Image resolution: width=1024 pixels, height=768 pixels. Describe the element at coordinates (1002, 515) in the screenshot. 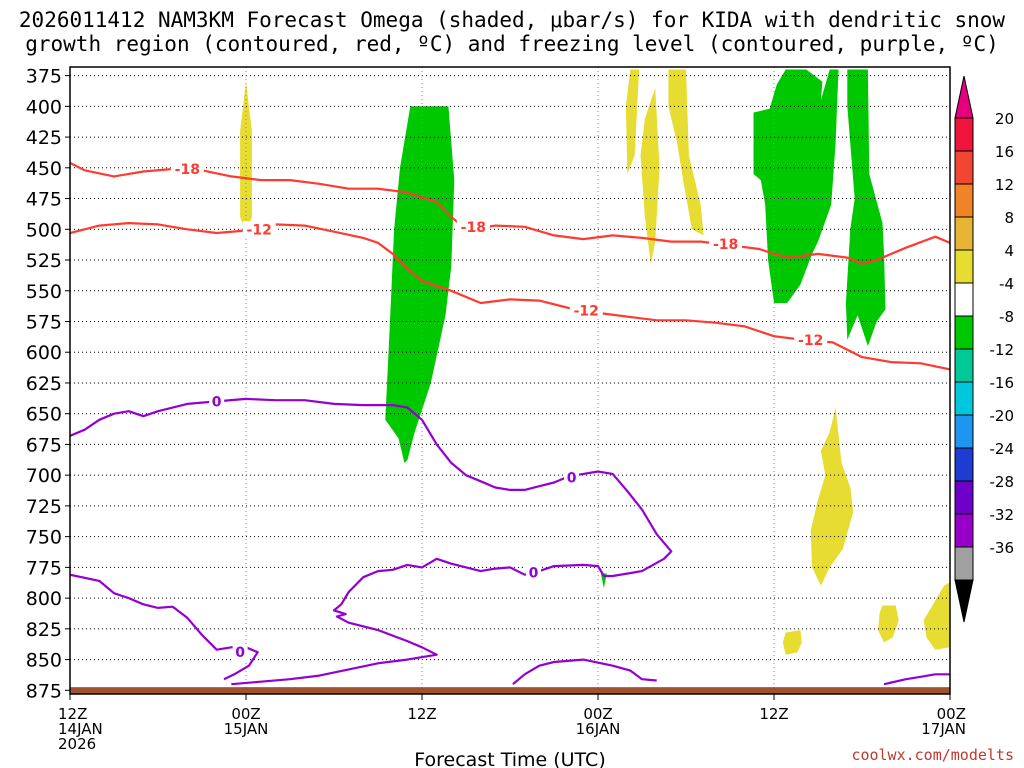

I see `colorbar-label-12: -32` at that location.